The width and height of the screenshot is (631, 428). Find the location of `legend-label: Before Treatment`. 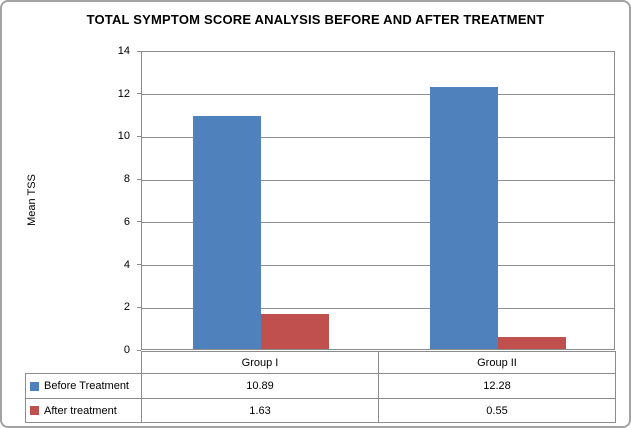

legend-label: Before Treatment is located at coordinates (86, 386).